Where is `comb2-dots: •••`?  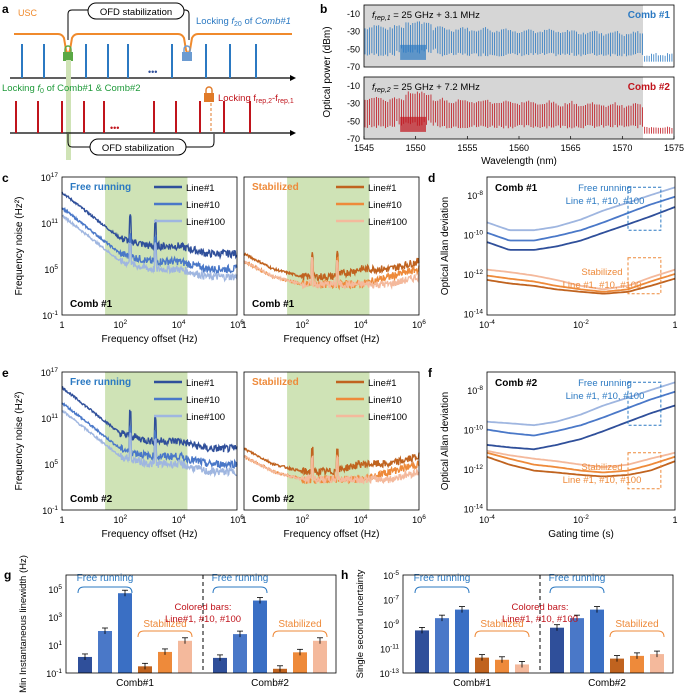
comb2-dots: ••• is located at coordinates (114, 128).